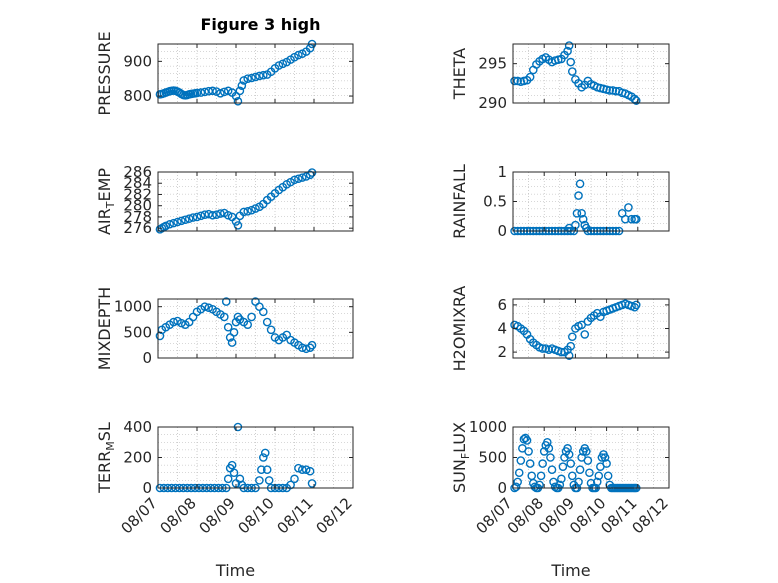  I want to click on x-tick-label: 08/07, so click(139, 515).